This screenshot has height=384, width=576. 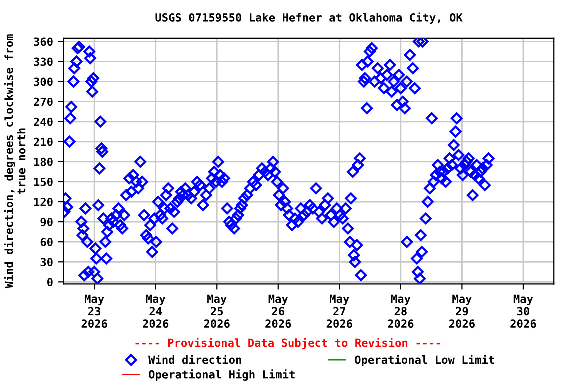 What do you see at coordinates (222, 375) in the screenshot?
I see `legend-label: Operational High Limit` at bounding box center [222, 375].